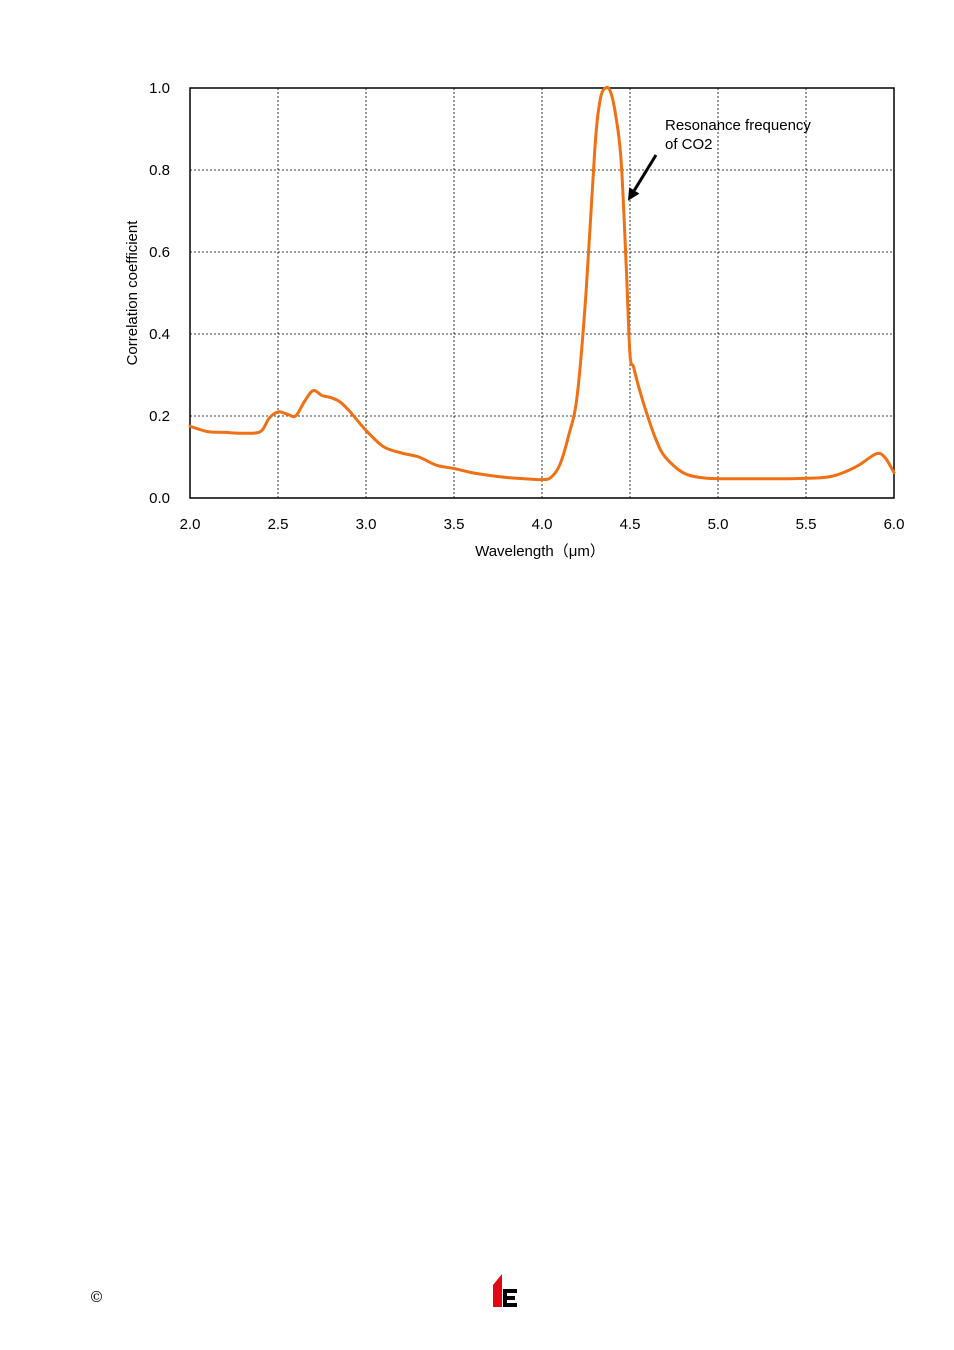 Image resolution: width=954 pixels, height=1350 pixels. What do you see at coordinates (454, 524) in the screenshot?
I see `x-tick-label: 3.5` at bounding box center [454, 524].